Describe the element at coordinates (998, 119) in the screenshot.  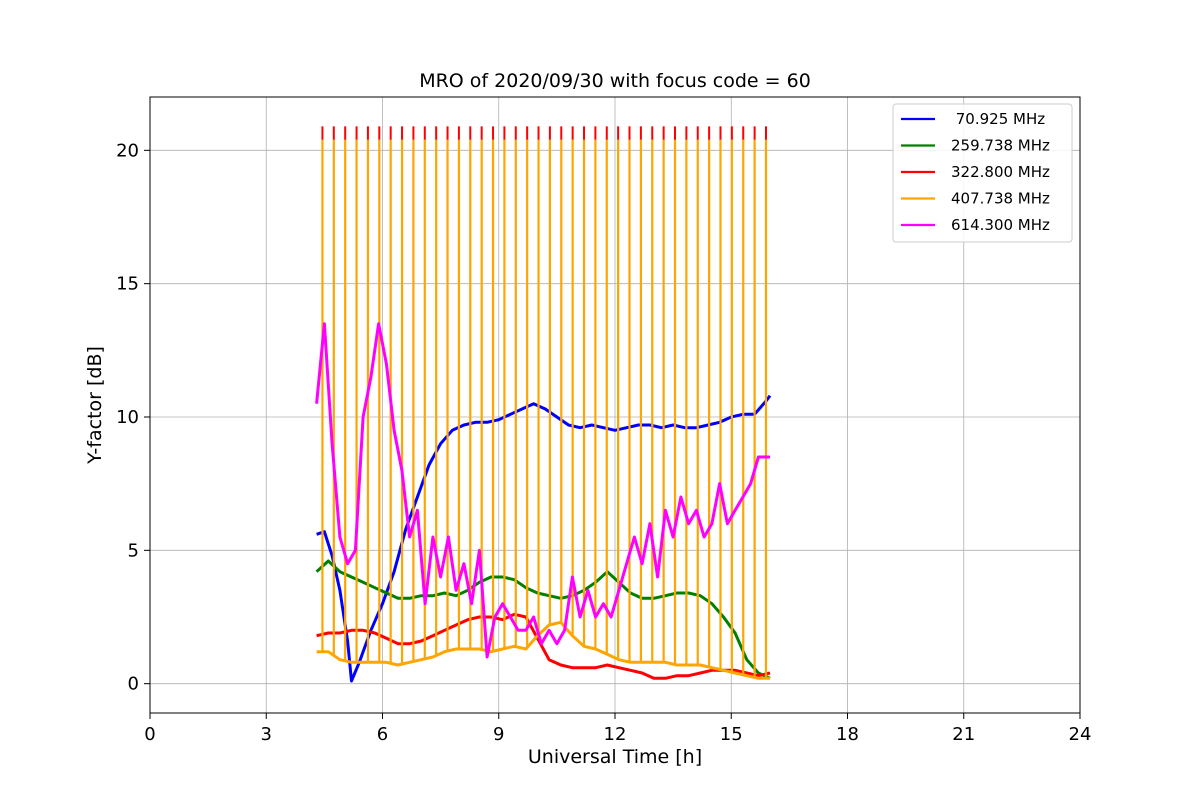
I see `legend-label: 70.925 MHz` at that location.